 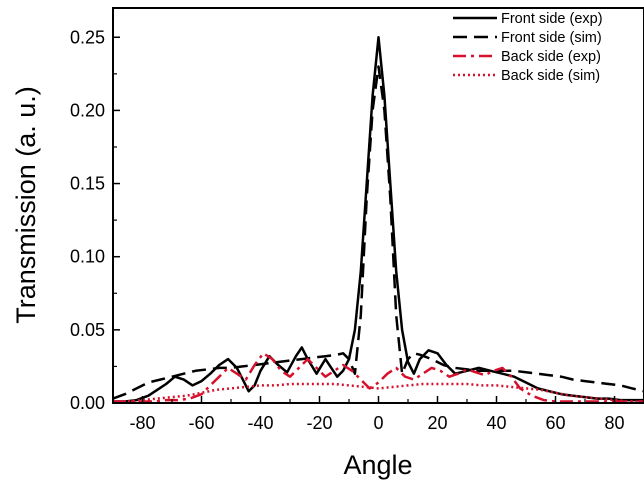 I want to click on y-axis-title: Transmission (a. u.), so click(x=26, y=205).